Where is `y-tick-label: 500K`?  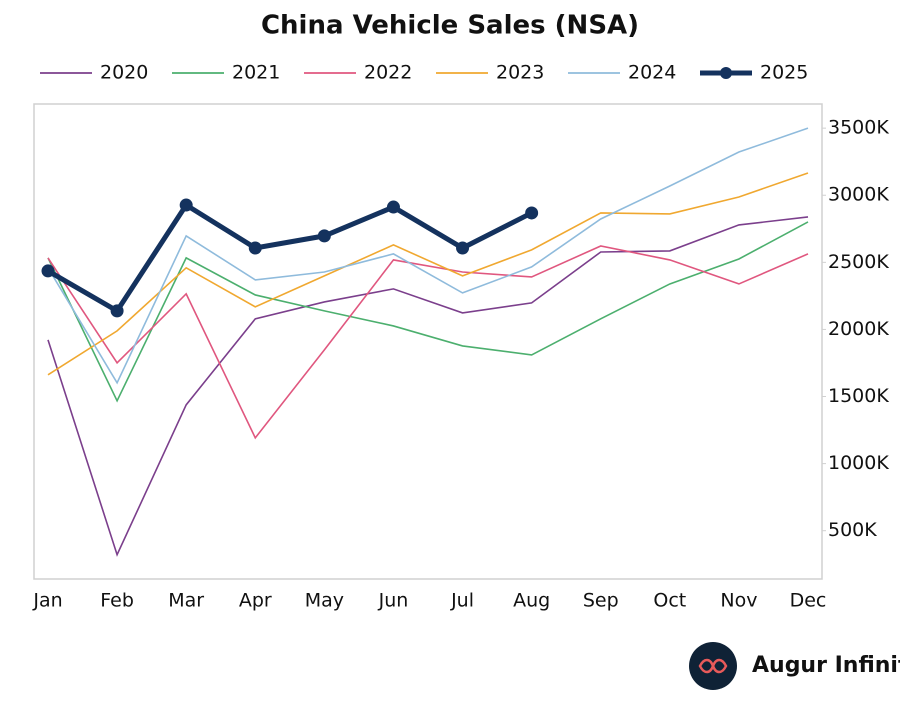
y-tick-label: 500K is located at coordinates (852, 530).